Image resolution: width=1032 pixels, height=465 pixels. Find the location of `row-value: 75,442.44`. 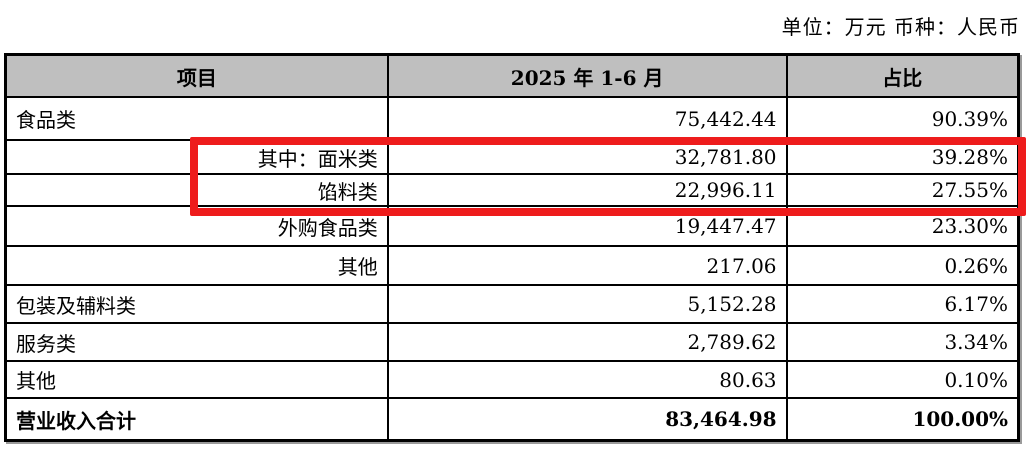

row-value: 75,442.44 is located at coordinates (587, 118).